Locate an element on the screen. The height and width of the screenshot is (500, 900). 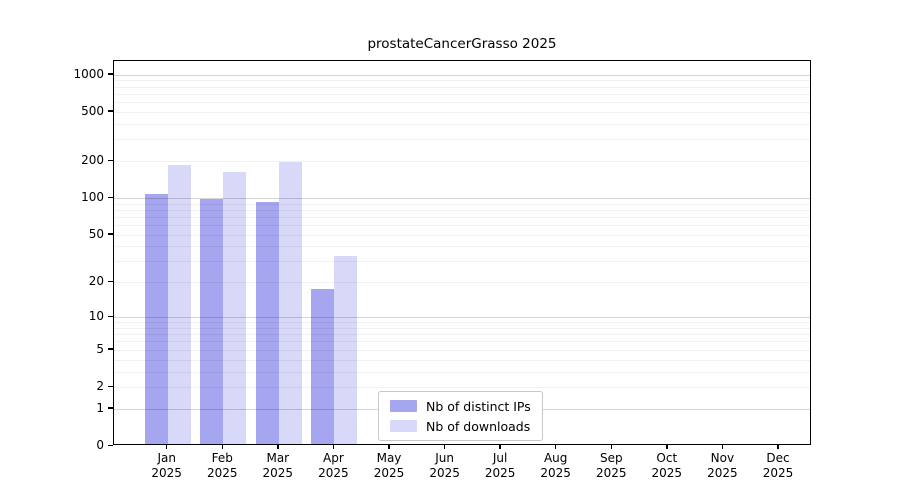
legend-label-downloads: Nb of downloads is located at coordinates (478, 426).